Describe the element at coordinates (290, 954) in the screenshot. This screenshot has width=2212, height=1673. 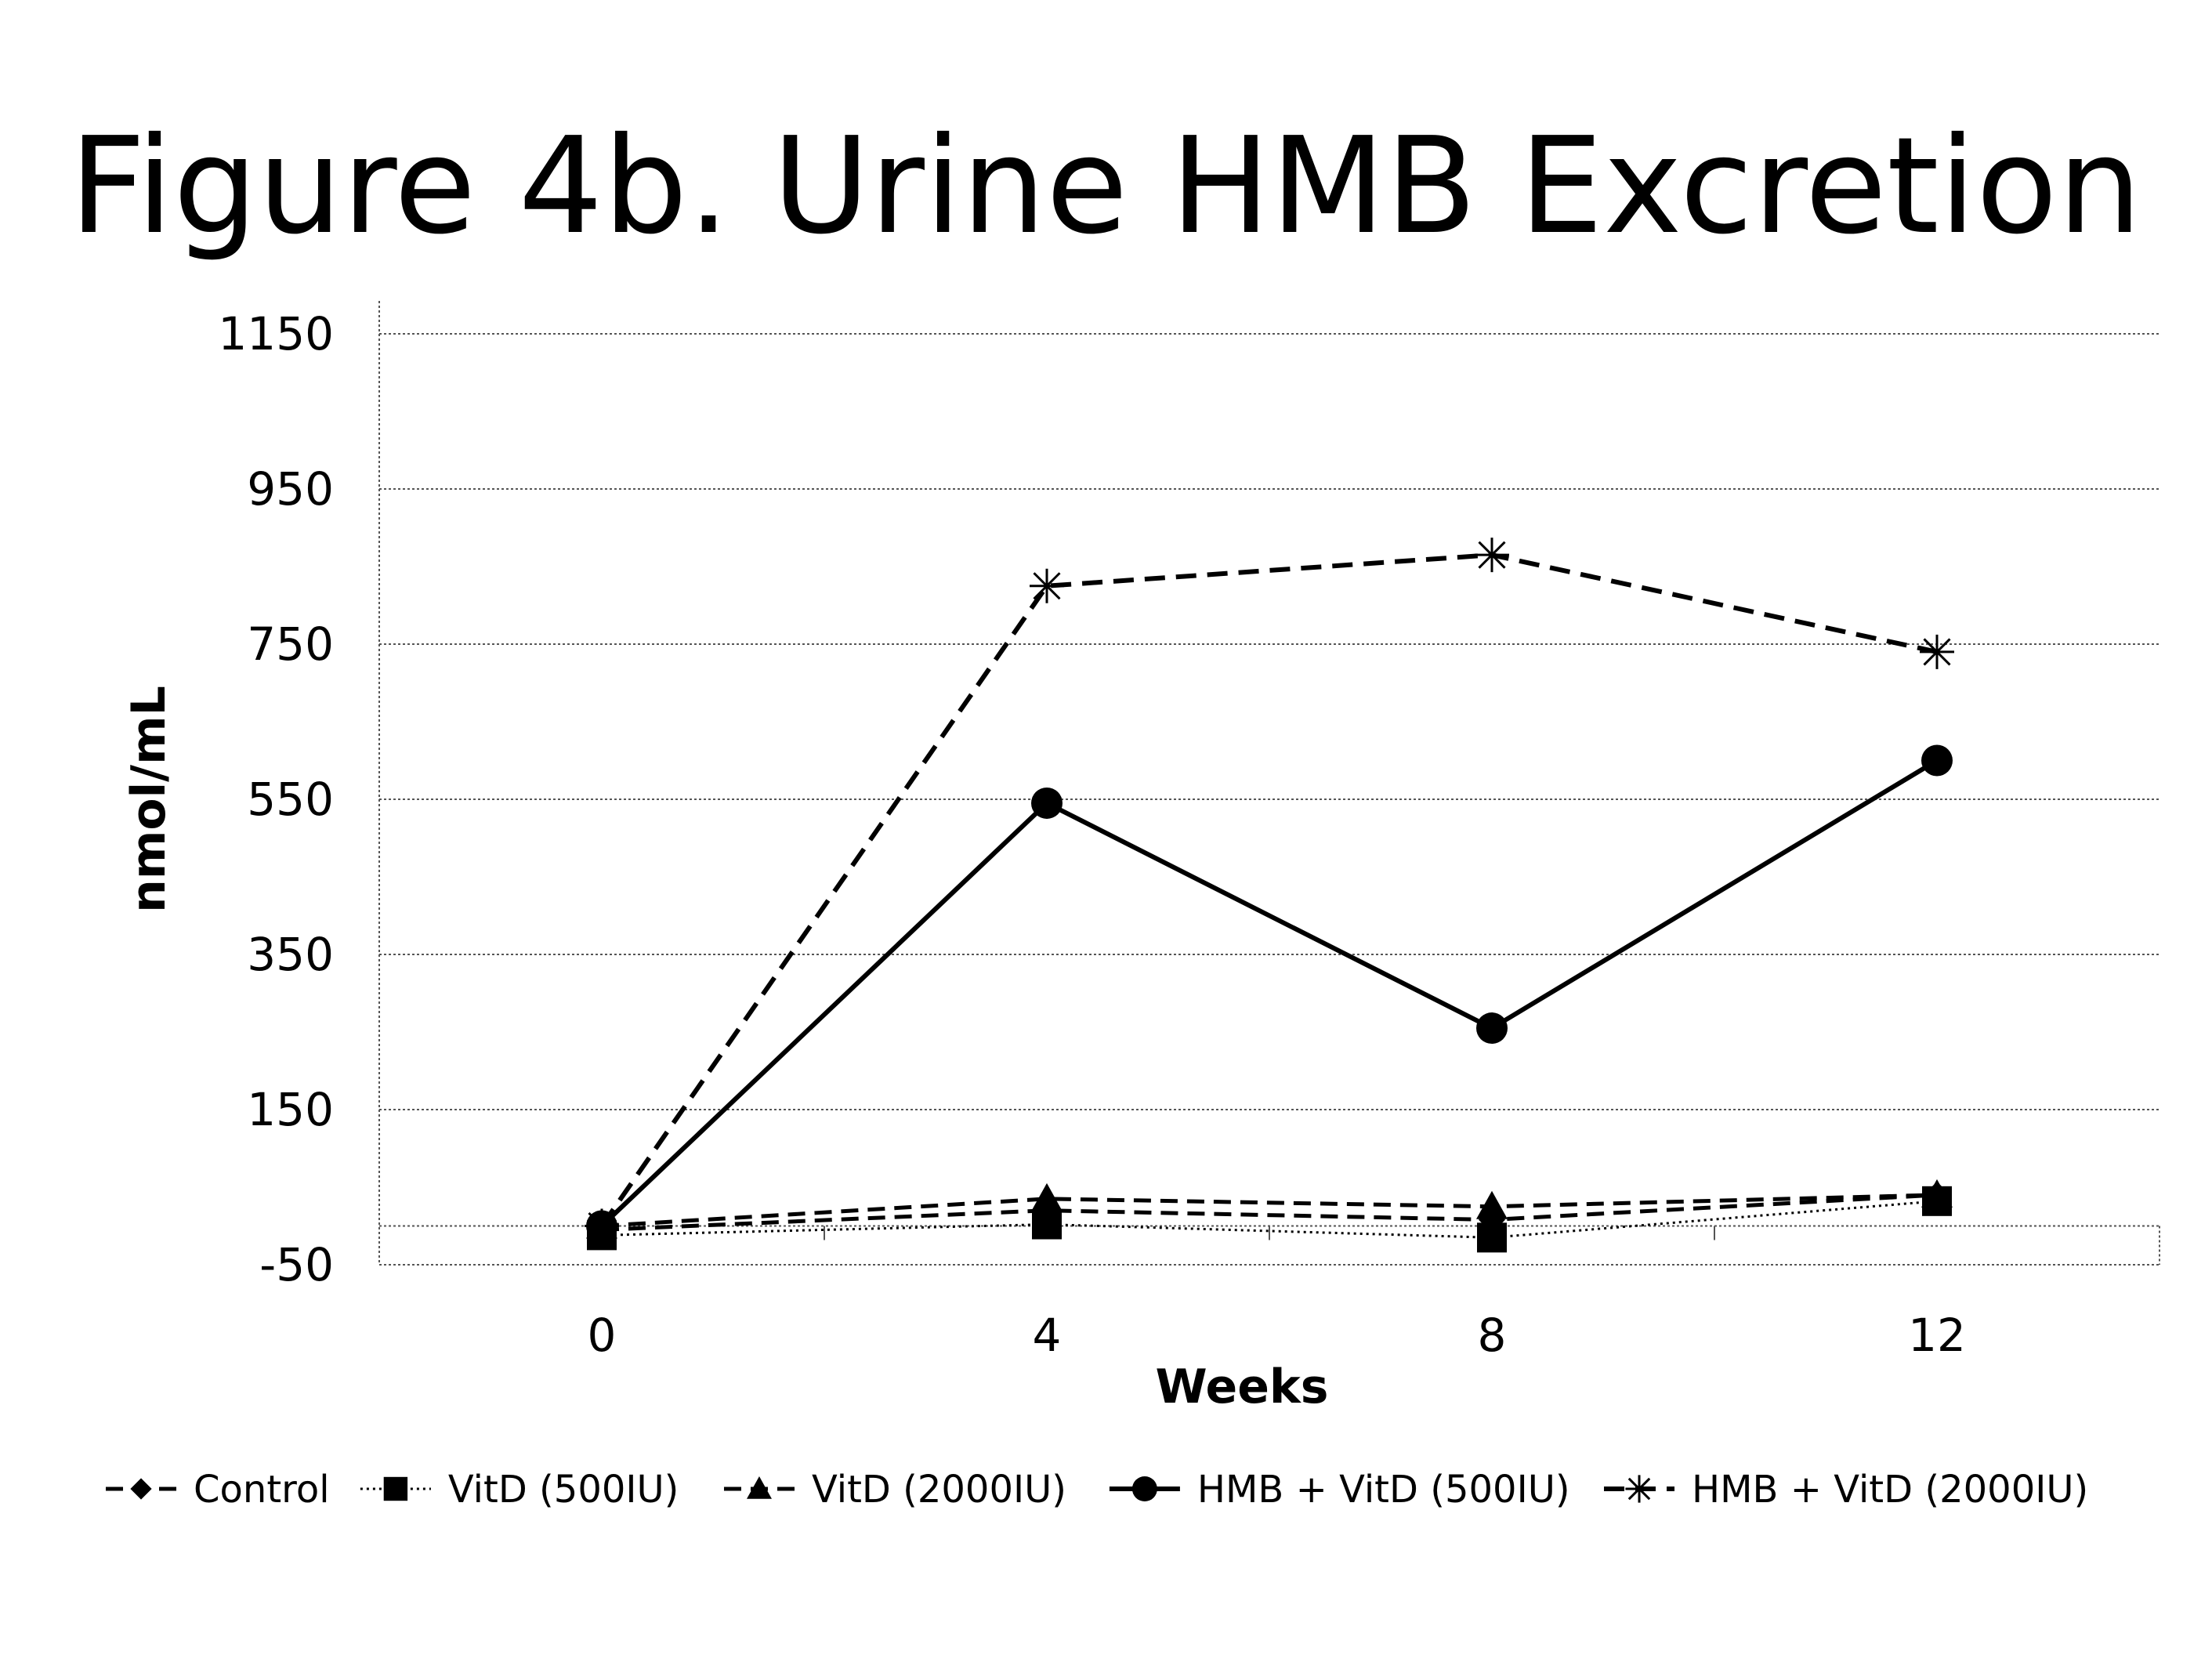
I see `y-tick-label: 350` at that location.